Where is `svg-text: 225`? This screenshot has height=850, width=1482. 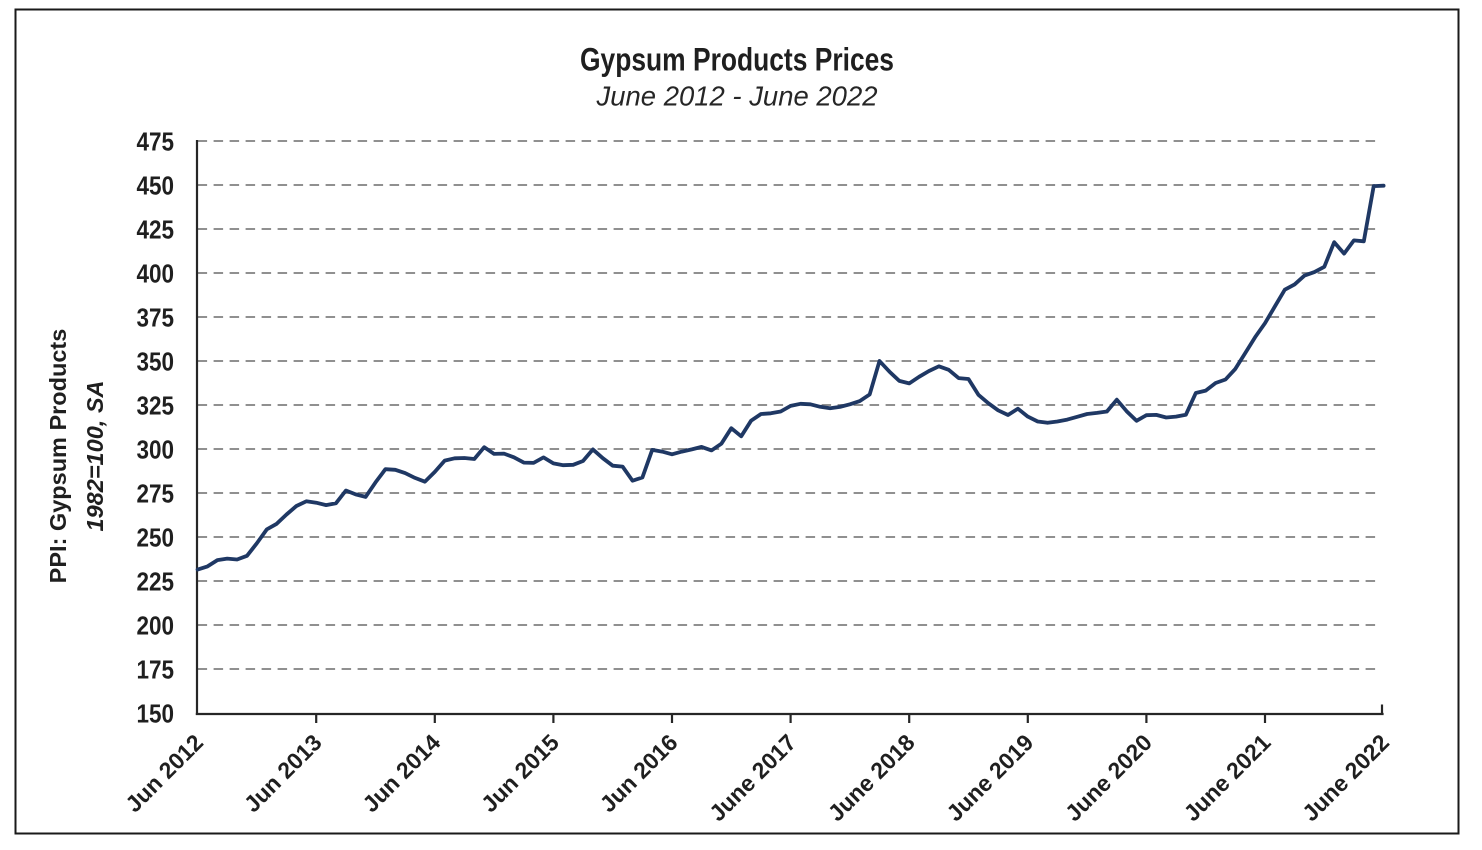 svg-text: 225 is located at coordinates (156, 581).